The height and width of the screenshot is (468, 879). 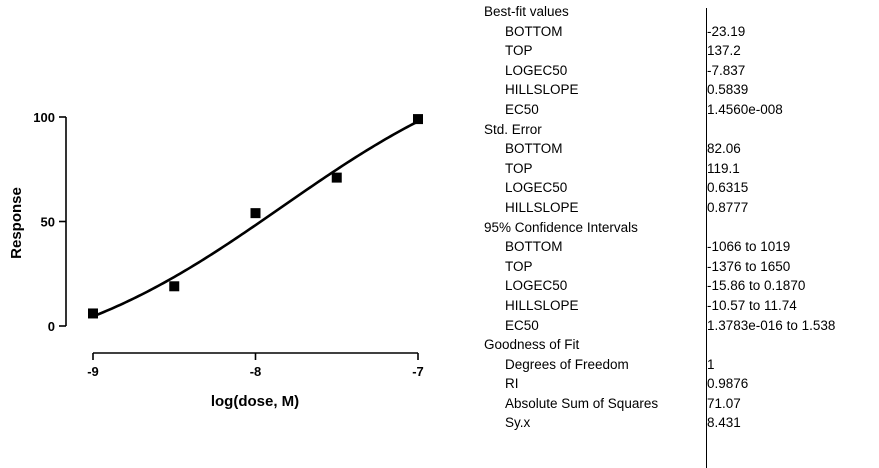 I want to click on result-row: EC50 1.4560e-008, so click(x=681, y=110).